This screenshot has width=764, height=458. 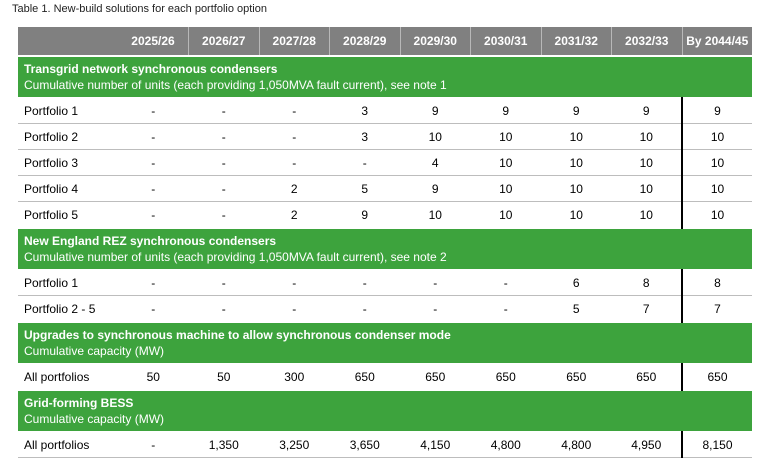 What do you see at coordinates (79, 403) in the screenshot?
I see `section-title: Grid-forming BESS` at bounding box center [79, 403].